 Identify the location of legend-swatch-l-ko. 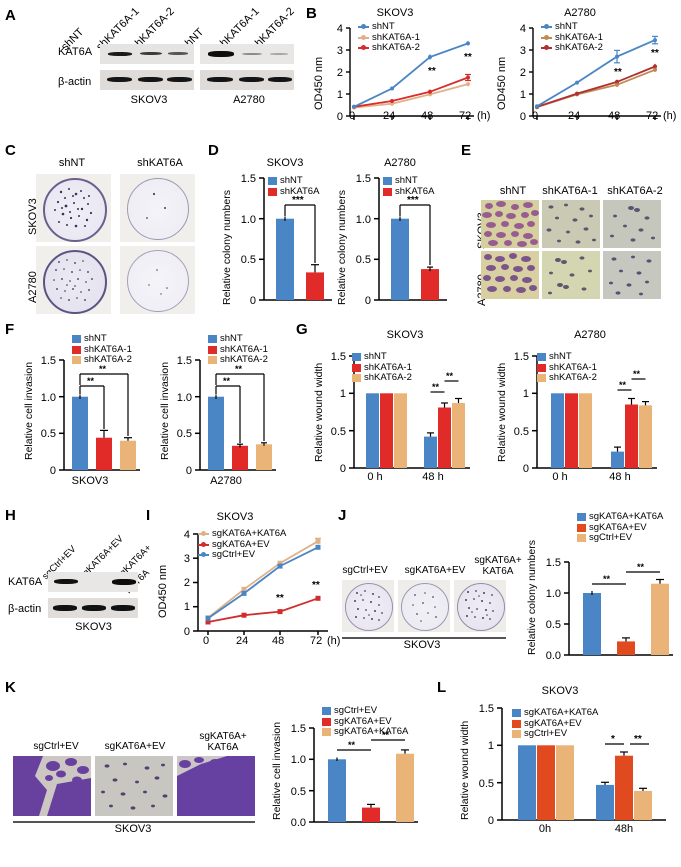
(516, 723).